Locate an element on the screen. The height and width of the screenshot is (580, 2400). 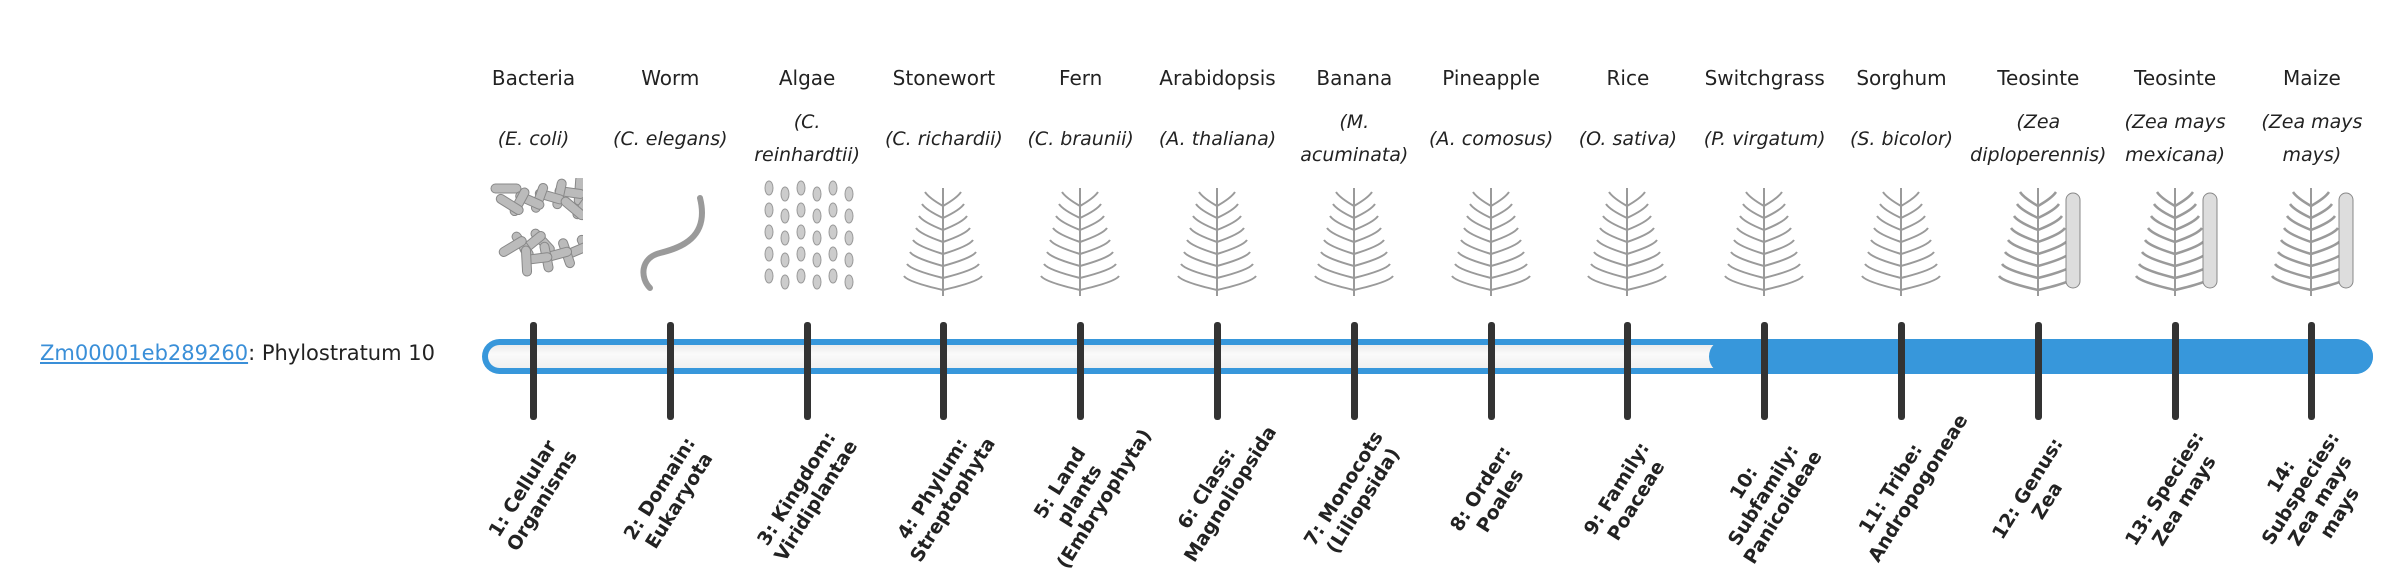
latin-name-text: (Zea mays mexicana) is located at coordinates (2175, 138).